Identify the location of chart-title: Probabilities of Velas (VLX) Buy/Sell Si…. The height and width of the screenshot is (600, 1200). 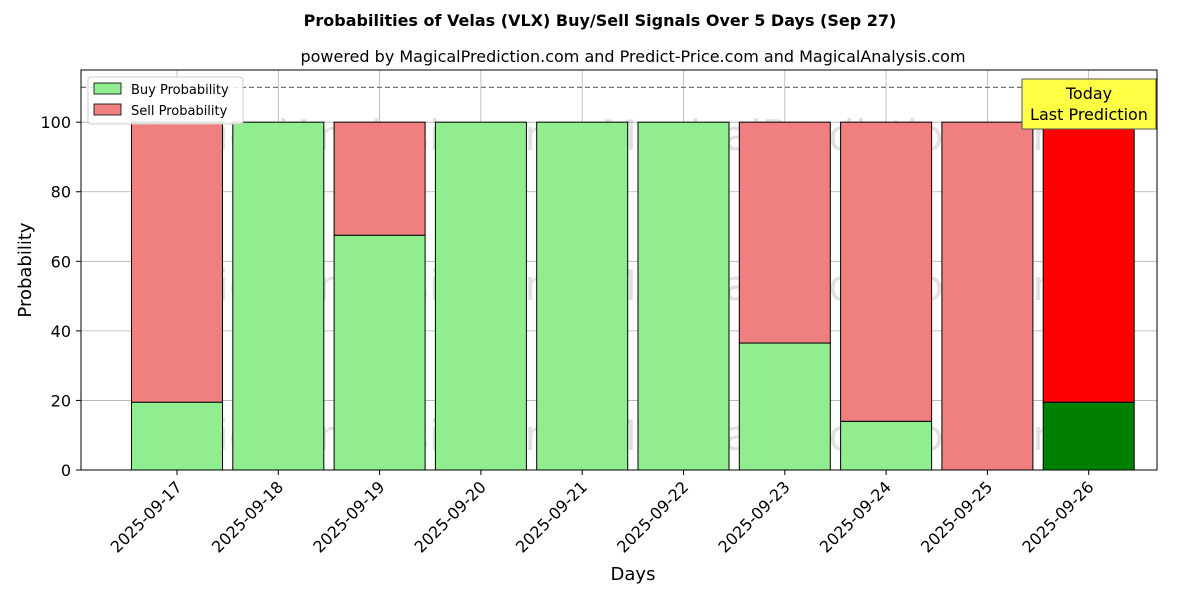
(600, 20).